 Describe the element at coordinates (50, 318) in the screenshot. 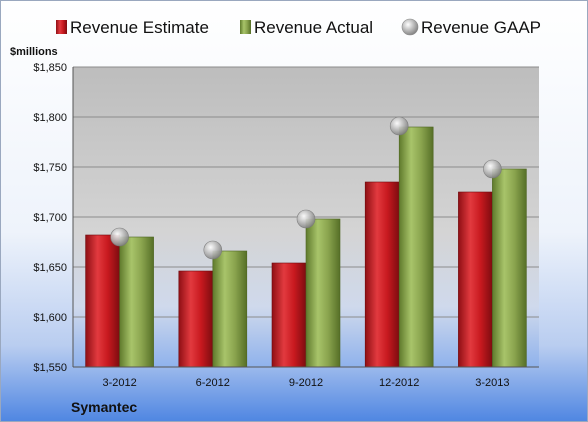

I see `y-tick-label: $1,600` at that location.